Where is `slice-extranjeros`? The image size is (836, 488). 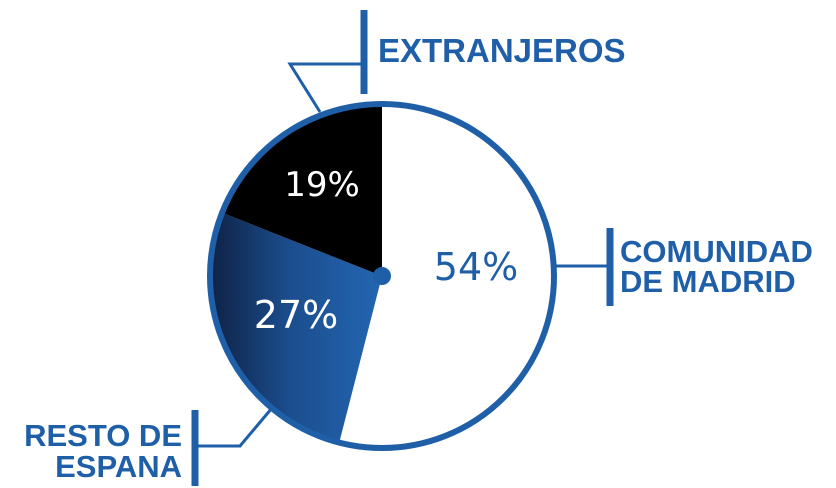 slice-extranjeros is located at coordinates (302, 191).